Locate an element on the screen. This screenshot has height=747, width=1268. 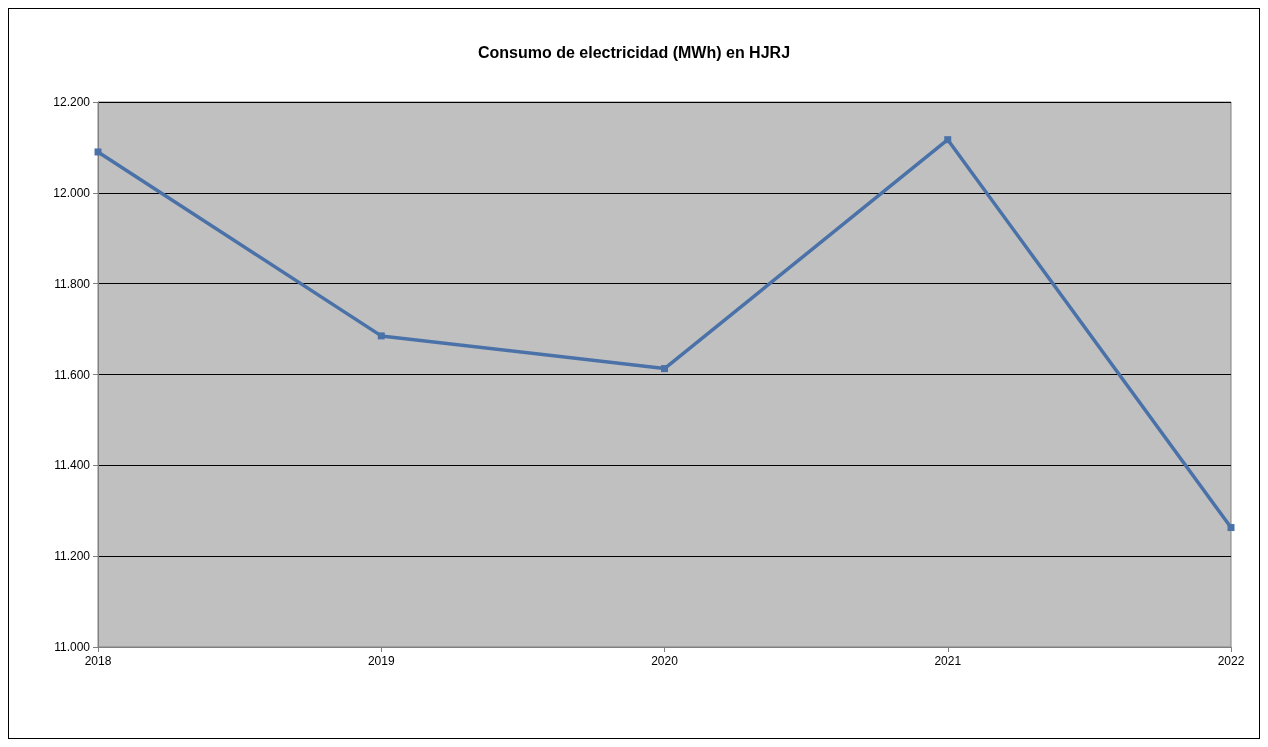
x-tick-label: 2018 is located at coordinates (98, 661).